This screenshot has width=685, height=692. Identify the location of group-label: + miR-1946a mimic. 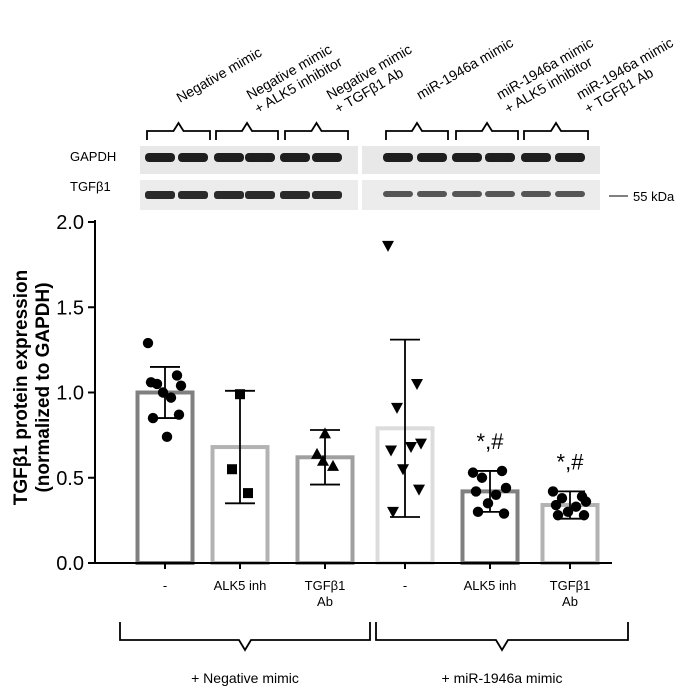
(502, 678).